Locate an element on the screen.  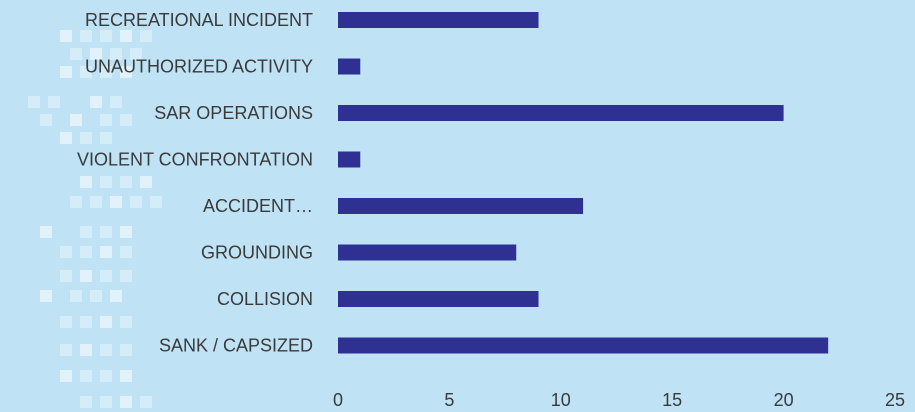
x-tick-label: 25 is located at coordinates (895, 400).